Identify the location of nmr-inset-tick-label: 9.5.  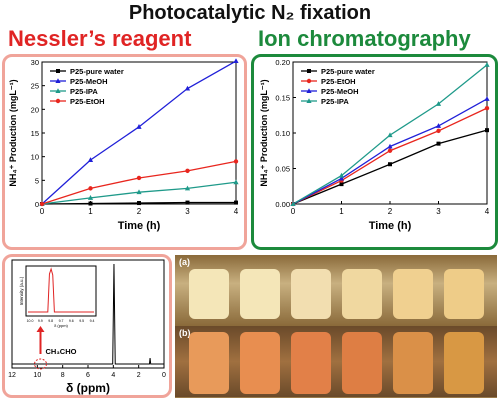
(81, 321).